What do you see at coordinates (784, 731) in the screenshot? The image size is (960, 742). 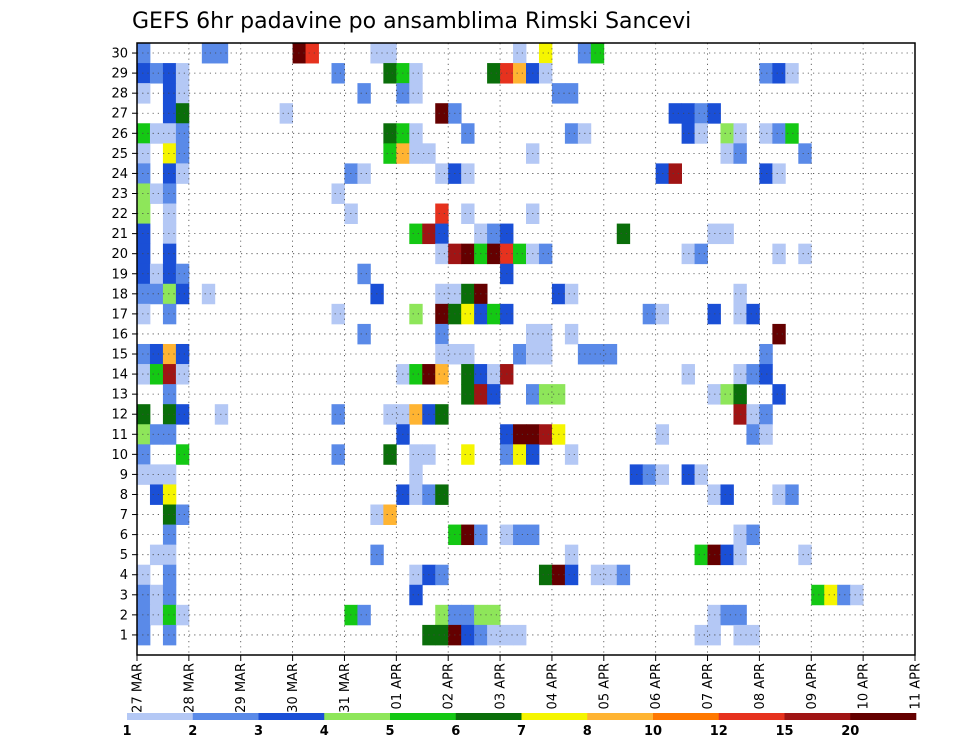 I see `colorbar-label: 15` at bounding box center [784, 731].